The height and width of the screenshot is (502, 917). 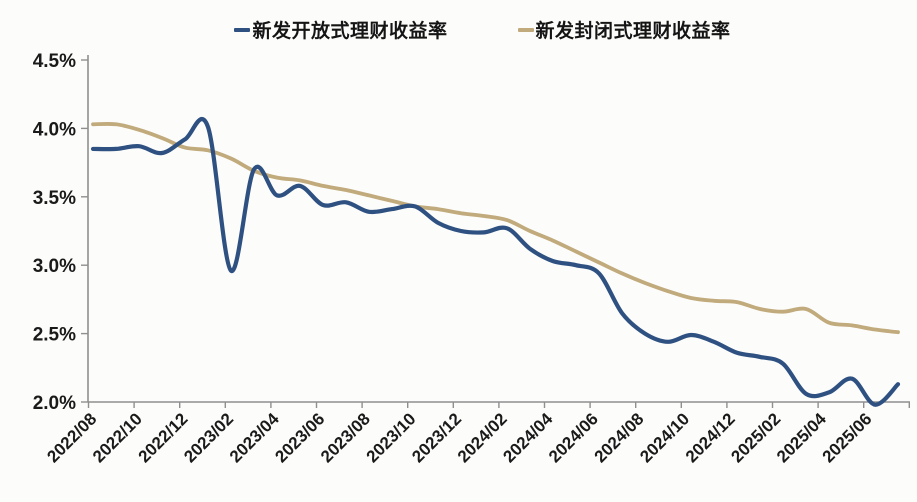 I want to click on y-tick-label: 4.0%, so click(x=54, y=129).